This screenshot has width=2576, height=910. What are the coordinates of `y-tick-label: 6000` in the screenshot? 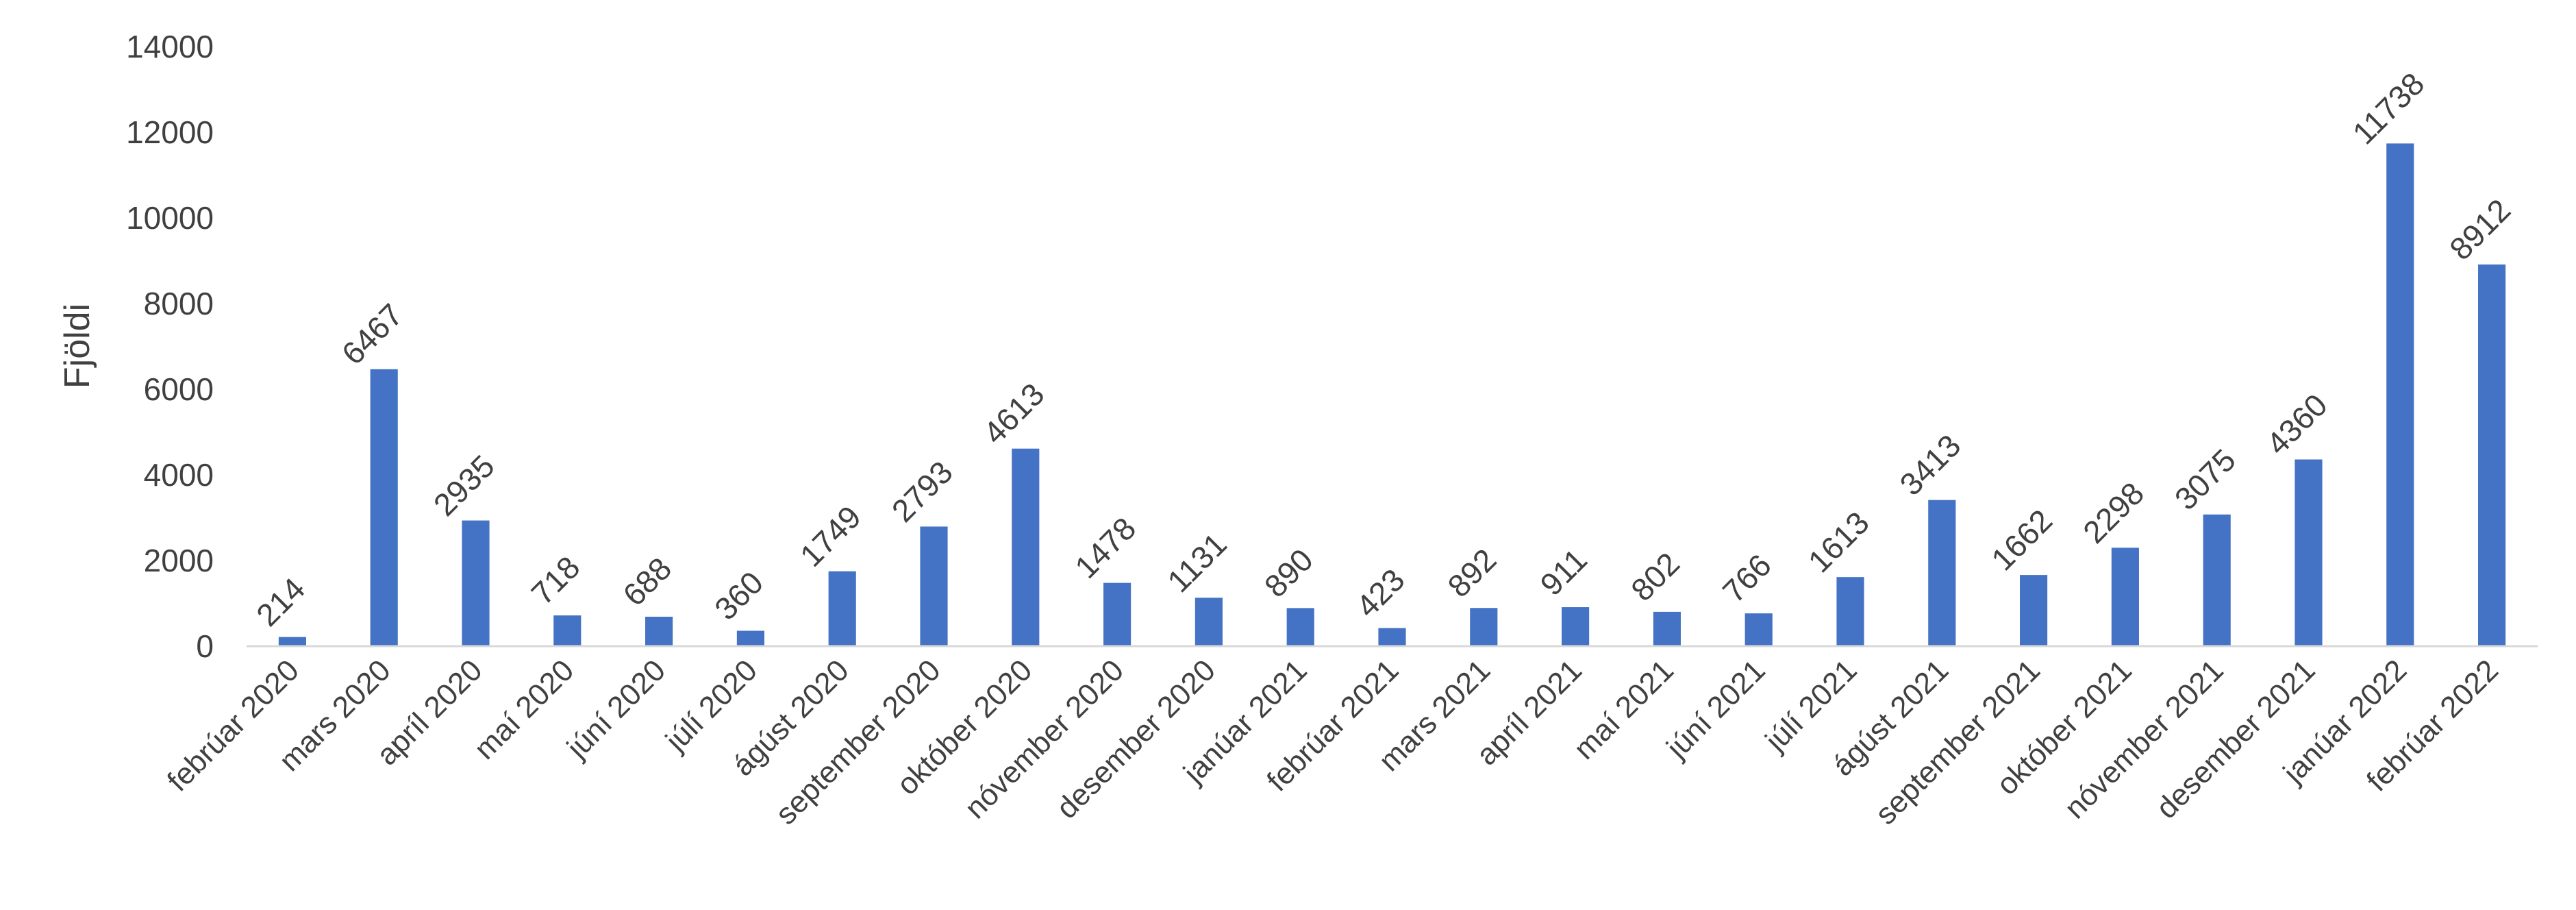 It's located at (179, 389).